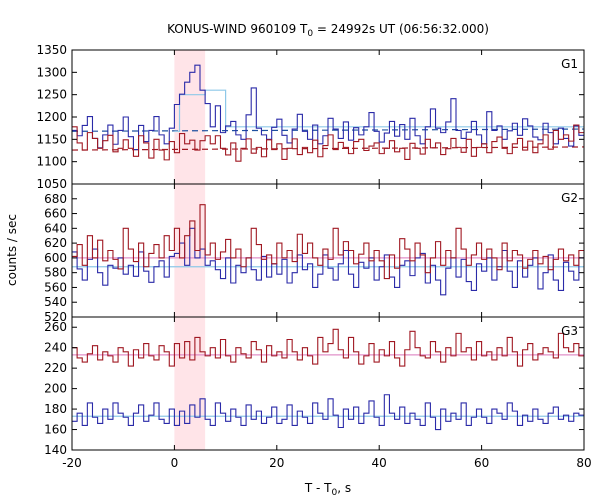  I want to click on y-axis-label: counts / sec, so click(12, 250).